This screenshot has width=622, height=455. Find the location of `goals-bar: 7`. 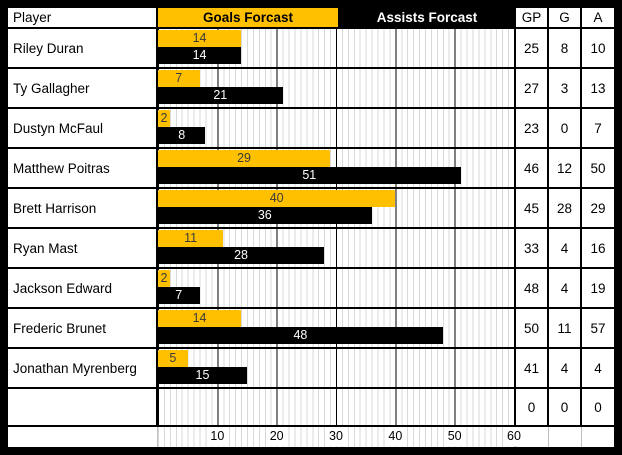

goals-bar: 7 is located at coordinates (179, 78).